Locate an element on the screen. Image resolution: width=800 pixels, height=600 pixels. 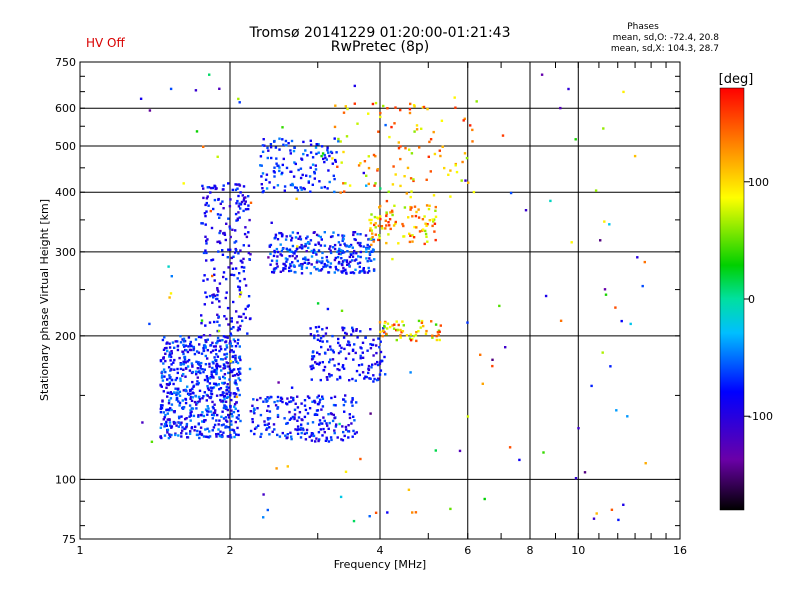
x-tick-label: 6 is located at coordinates (467, 550).